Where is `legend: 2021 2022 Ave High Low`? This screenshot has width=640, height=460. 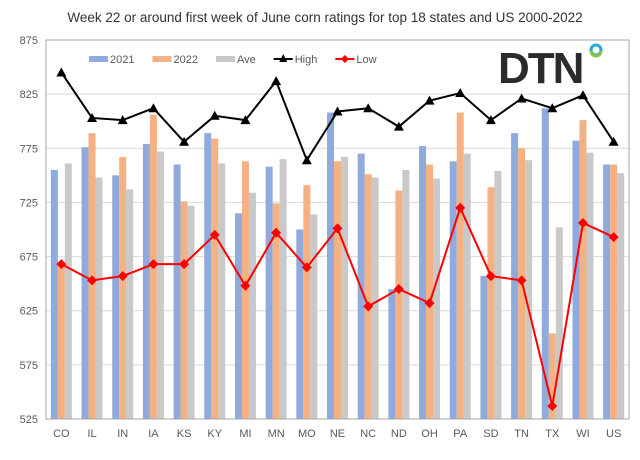
legend: 2021 2022 Ave High Low is located at coordinates (233, 60).